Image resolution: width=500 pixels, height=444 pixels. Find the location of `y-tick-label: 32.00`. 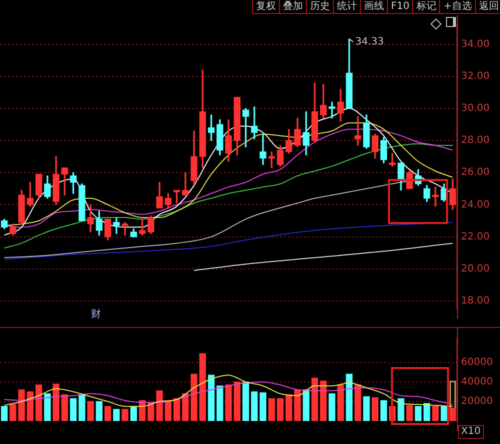

y-tick-label: 32.00 is located at coordinates (475, 76).